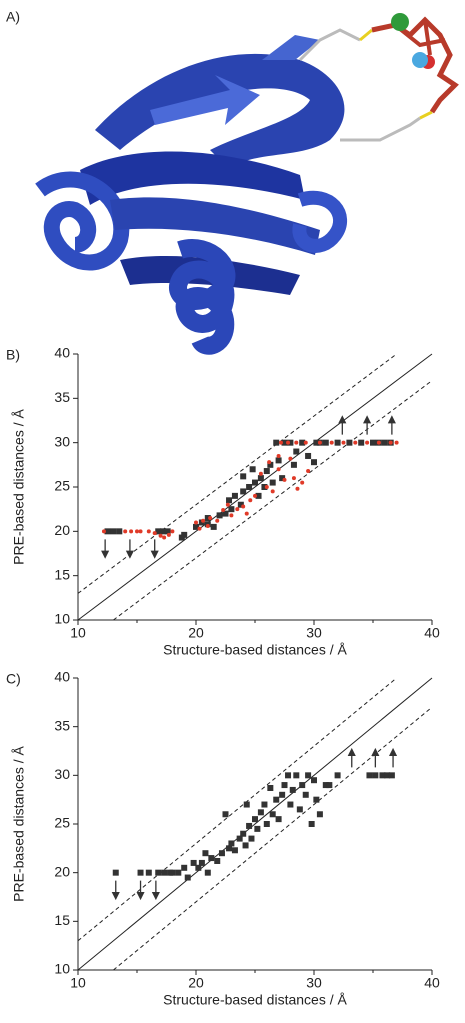 The image size is (465, 1023). Describe the element at coordinates (13, 17) in the screenshot. I see `panel-label: A)` at that location.